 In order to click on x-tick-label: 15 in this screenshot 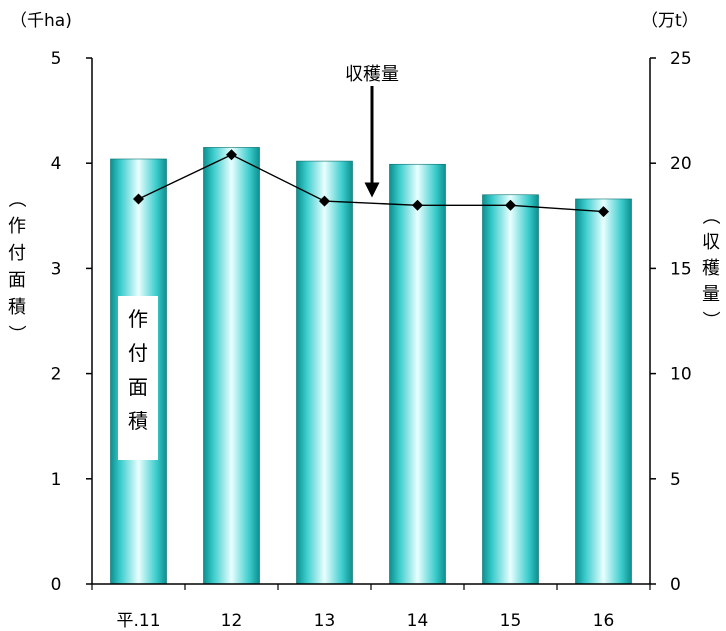, I will do `click(511, 621)`.